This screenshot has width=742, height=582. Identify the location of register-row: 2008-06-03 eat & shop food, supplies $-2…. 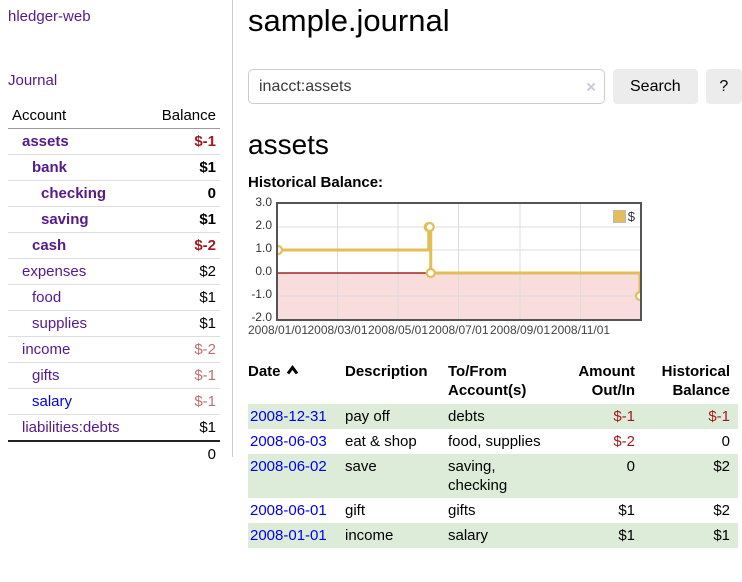
(493, 441).